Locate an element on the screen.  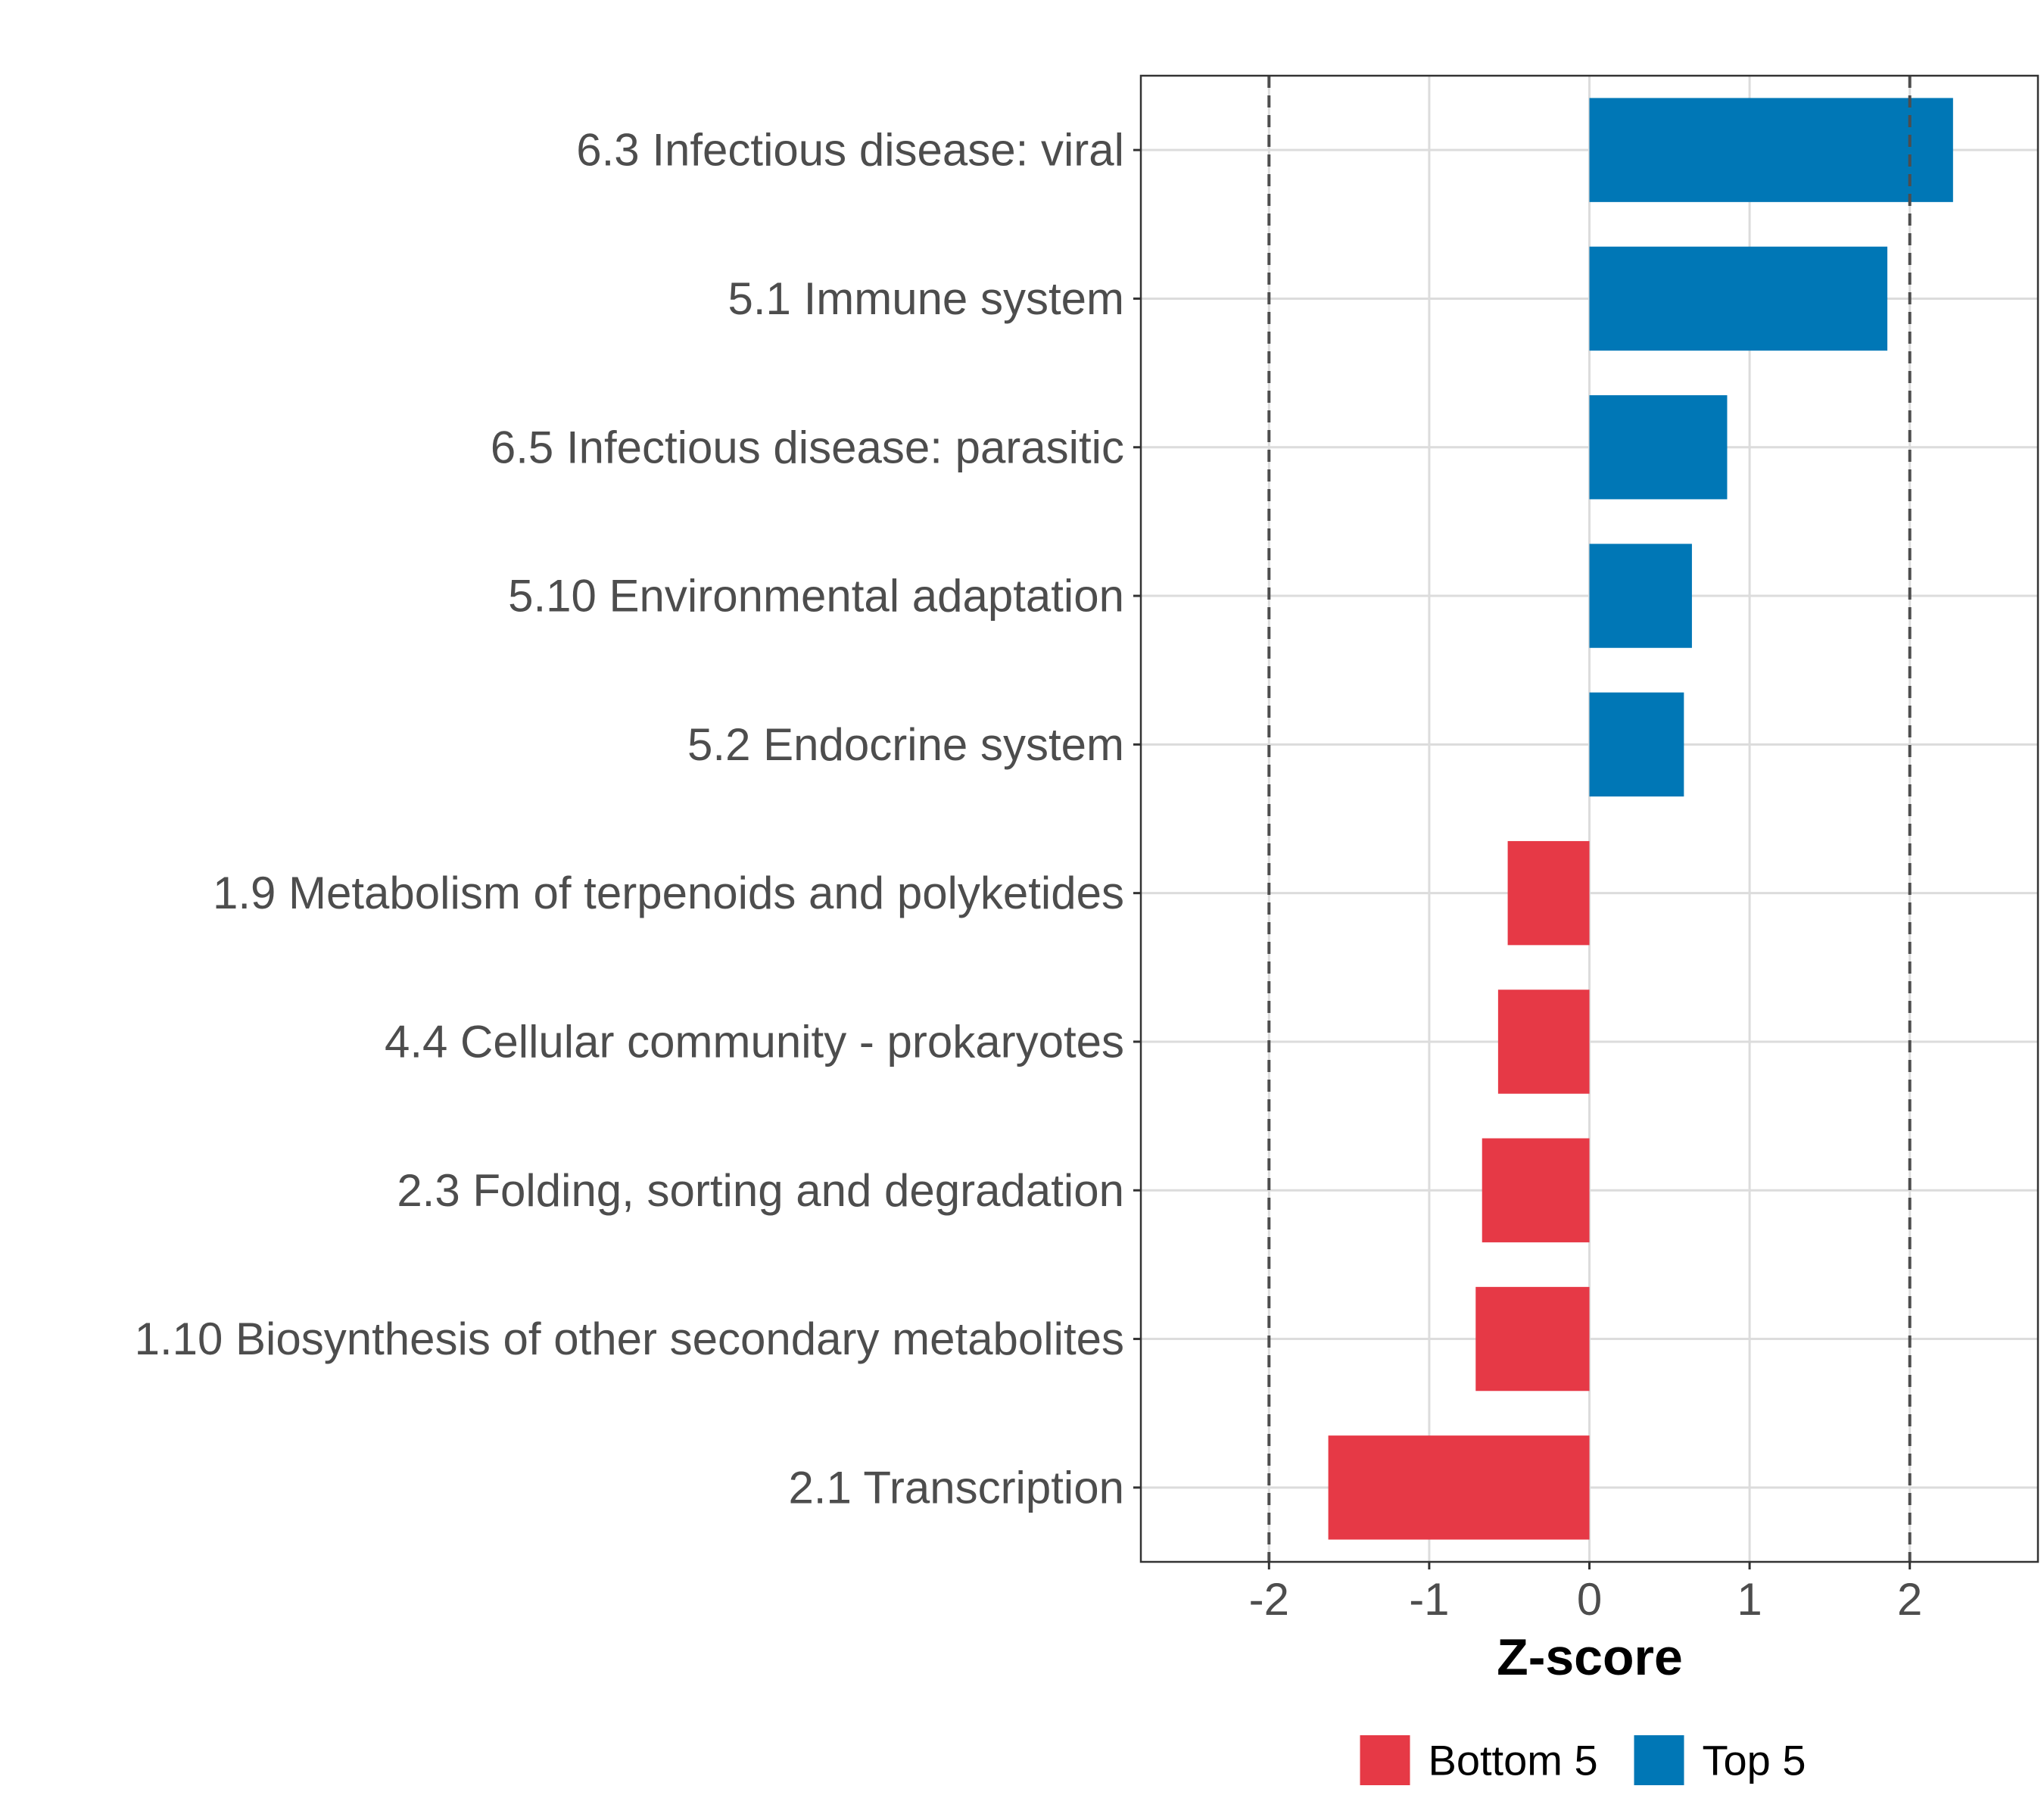
legend-label: Bottom 5 is located at coordinates (1513, 1760).